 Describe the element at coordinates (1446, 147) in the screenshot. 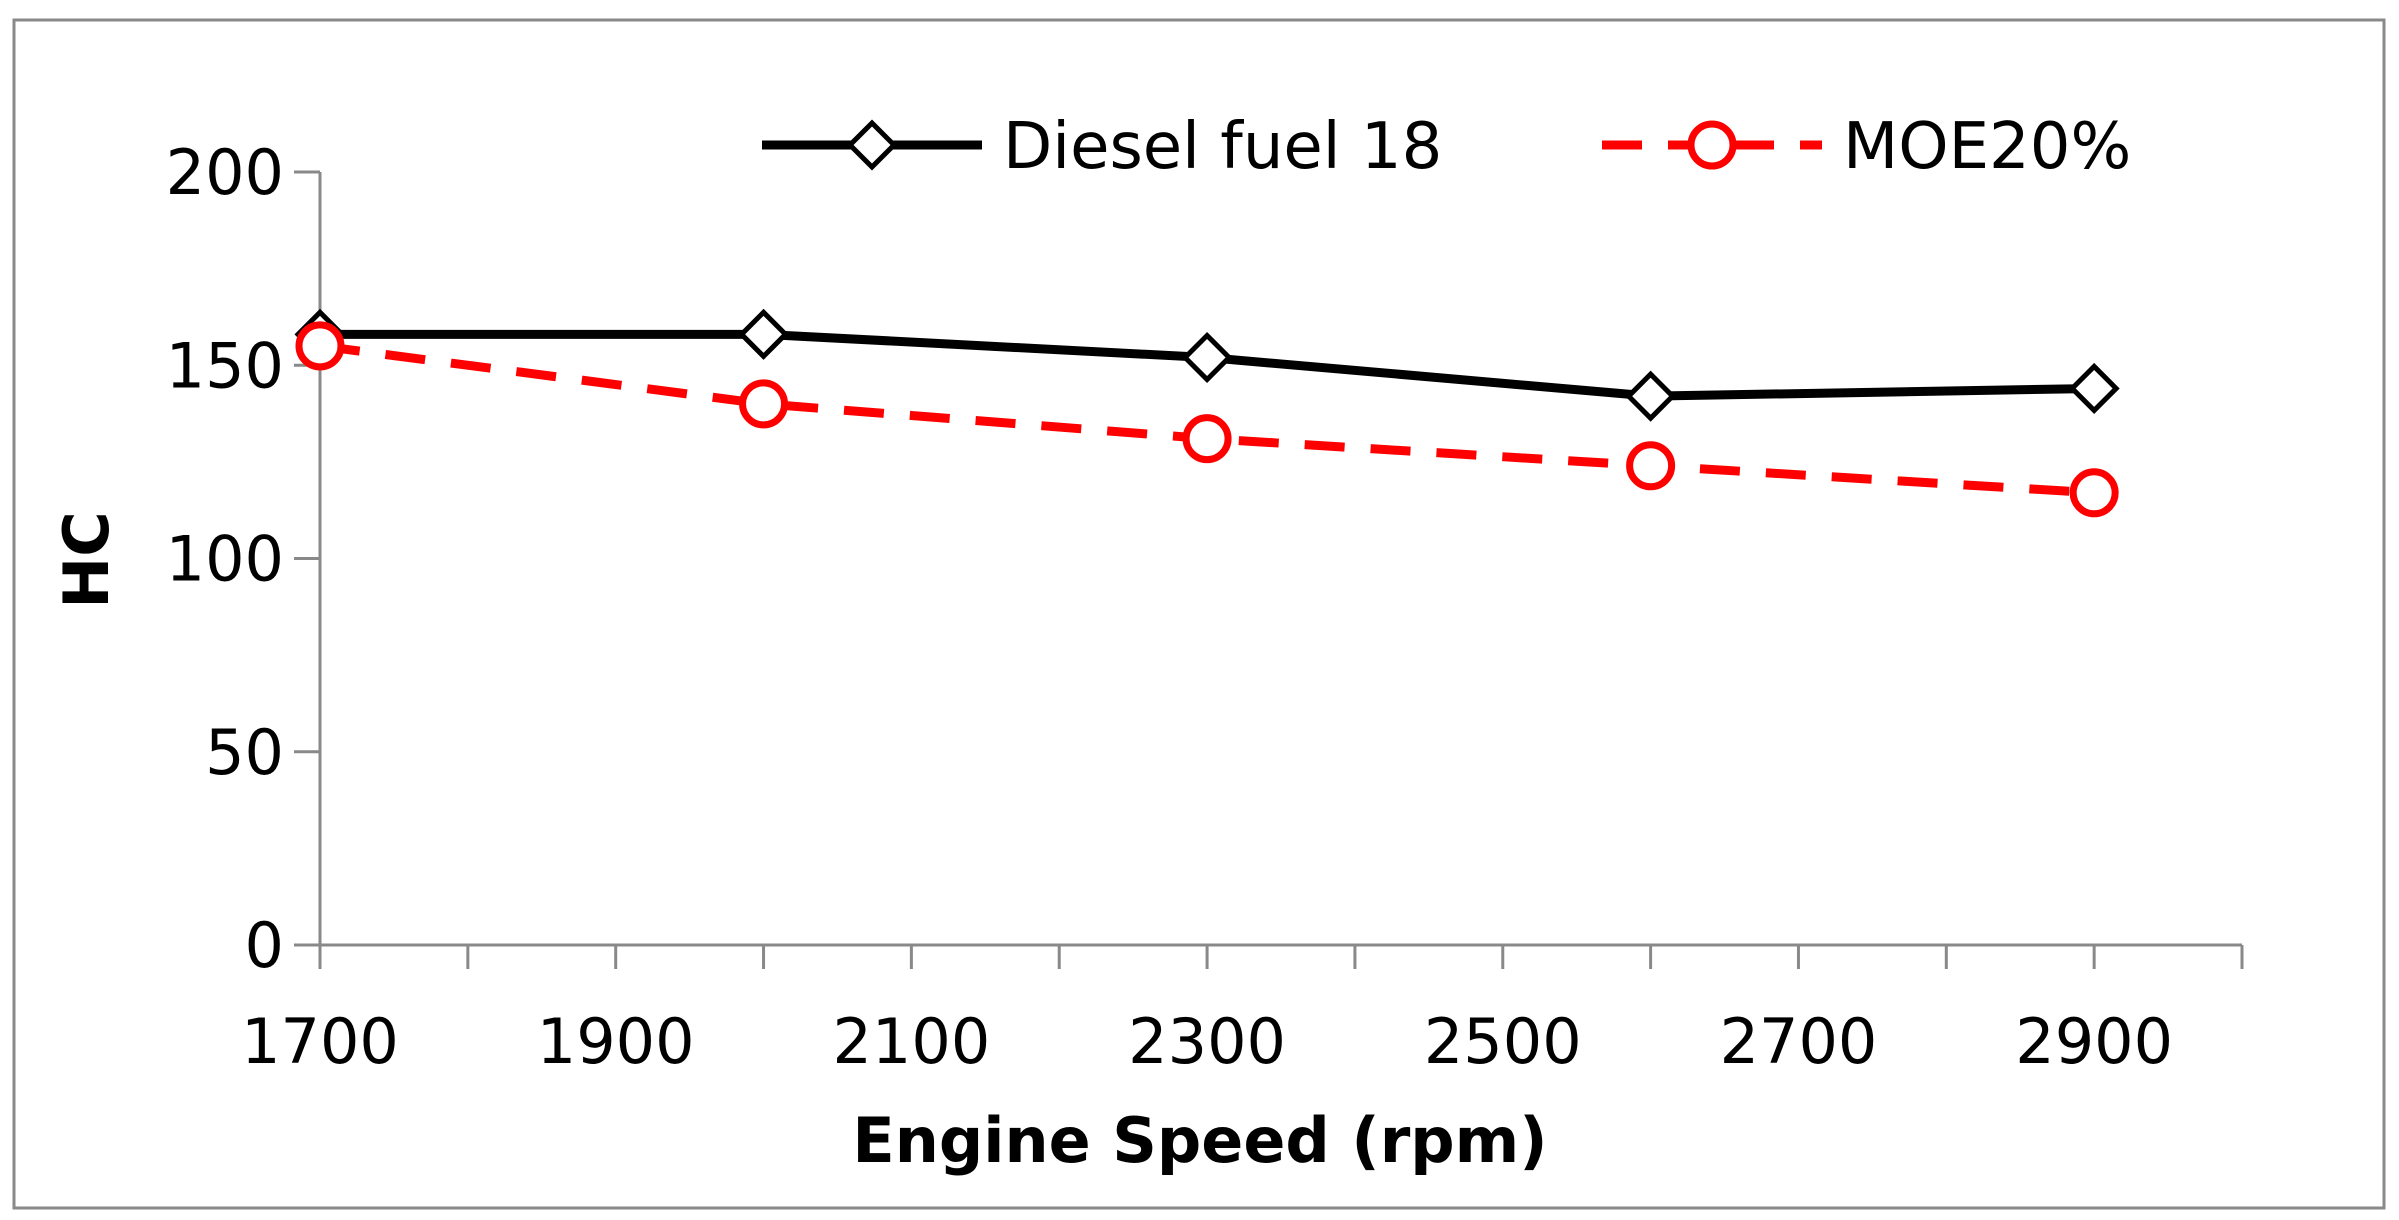

I see `legend: Diesel fuel 18 MOE20%` at that location.